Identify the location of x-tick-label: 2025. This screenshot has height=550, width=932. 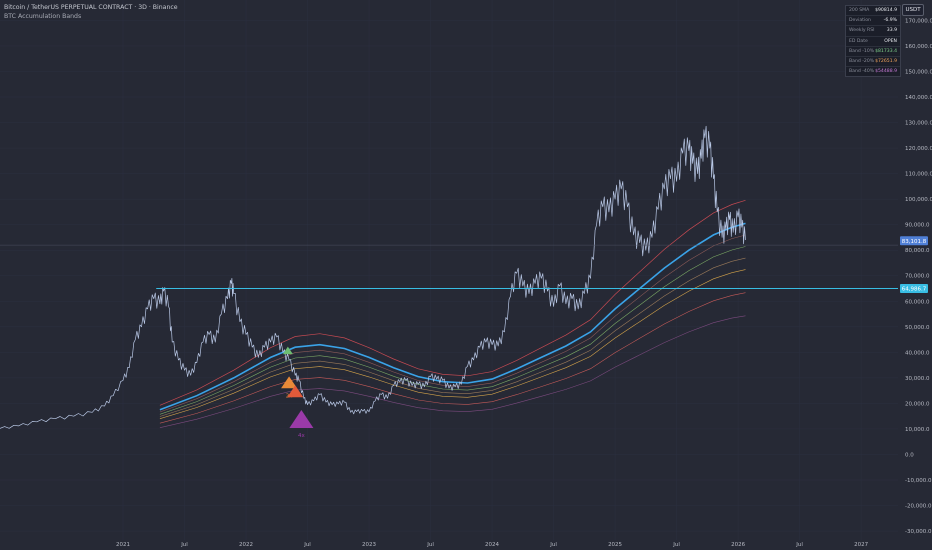
(615, 545).